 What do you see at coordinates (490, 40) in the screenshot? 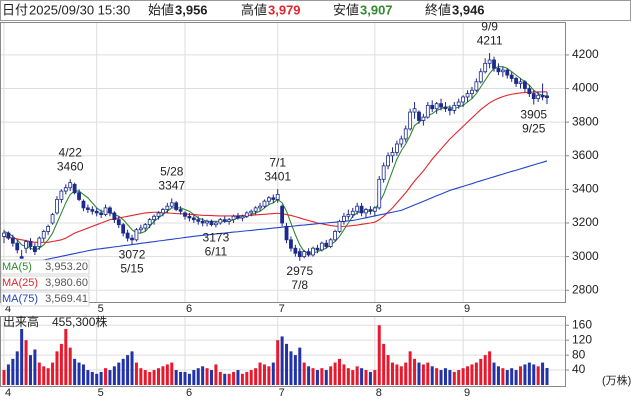
I see `annotation-price: 4211` at bounding box center [490, 40].